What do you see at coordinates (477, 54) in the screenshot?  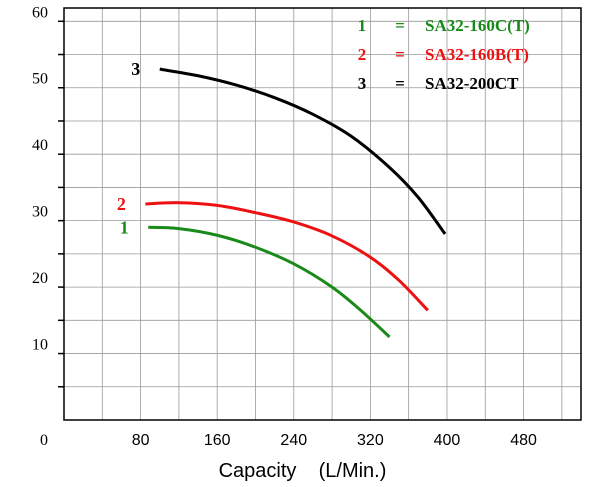 I see `legend-name: SA32-160B(T)` at bounding box center [477, 54].